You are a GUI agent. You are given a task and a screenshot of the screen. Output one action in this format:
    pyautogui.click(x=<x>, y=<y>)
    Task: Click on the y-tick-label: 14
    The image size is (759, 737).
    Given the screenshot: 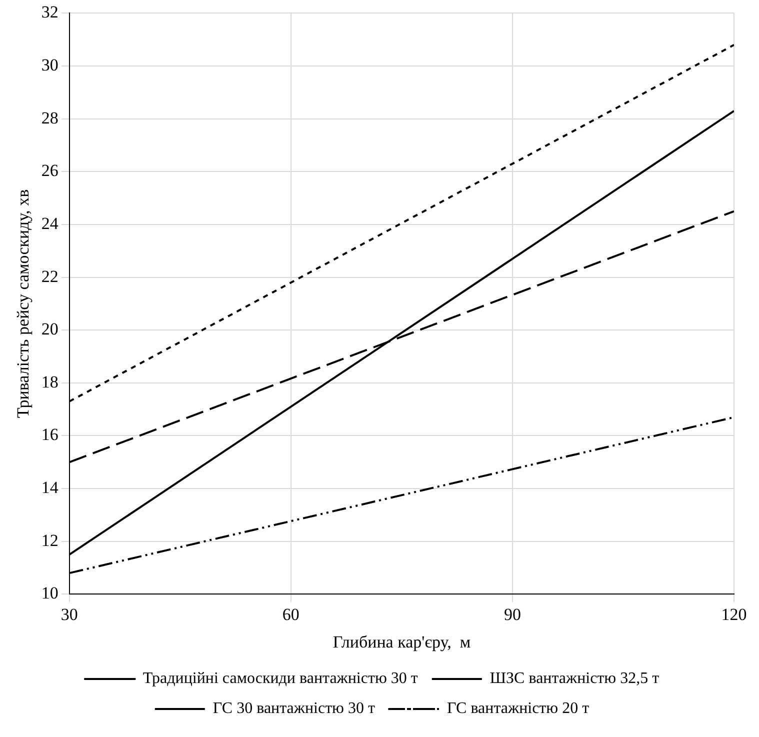 What is the action you would take?
    pyautogui.click(x=50, y=488)
    